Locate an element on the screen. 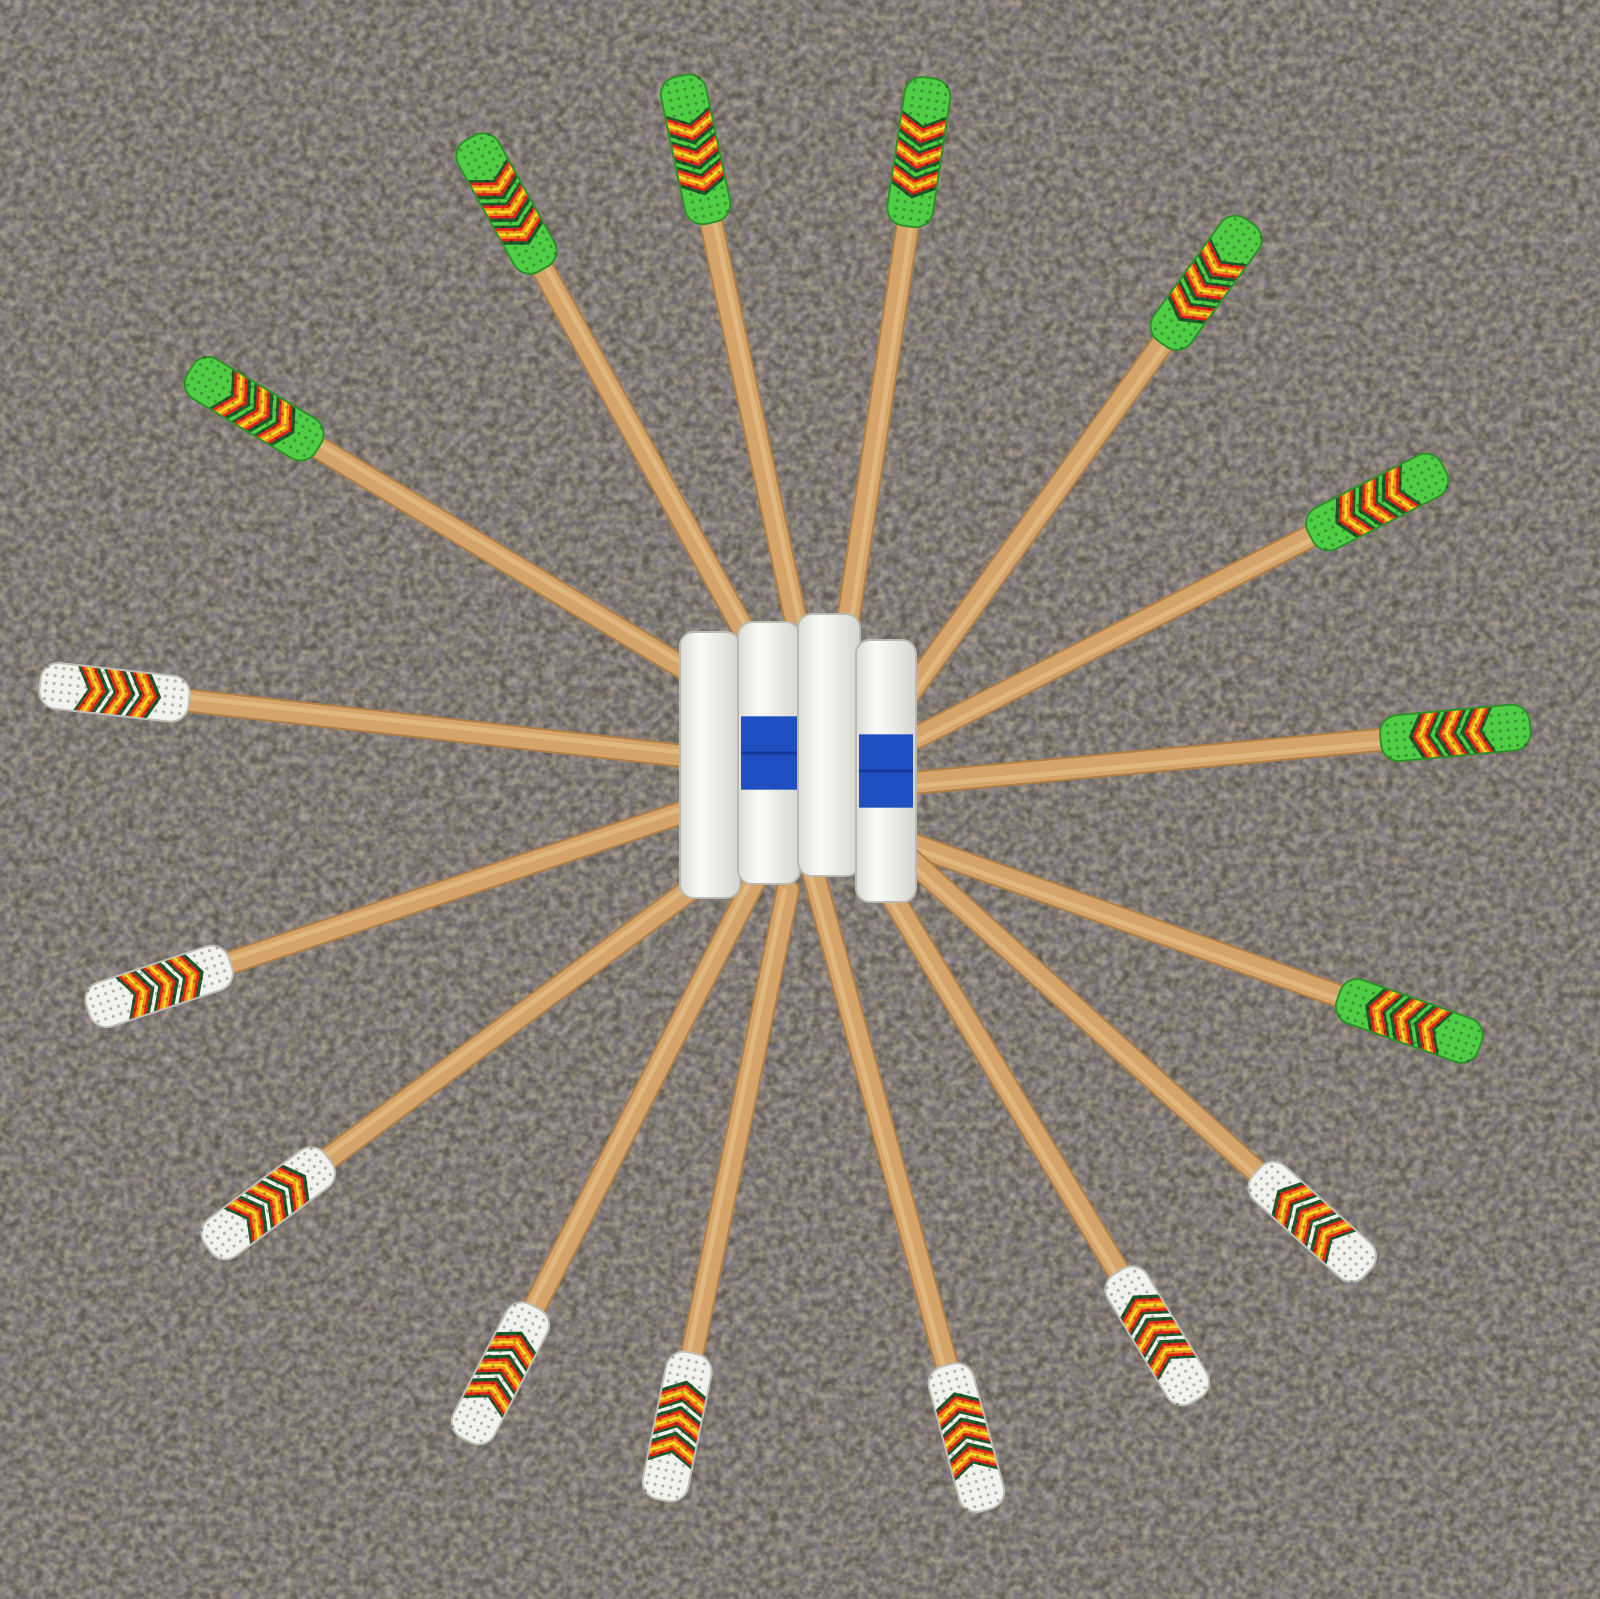 Image resolution: width=1600 pixels, height=1599 pixels. bead-texture is located at coordinates (508, 201).